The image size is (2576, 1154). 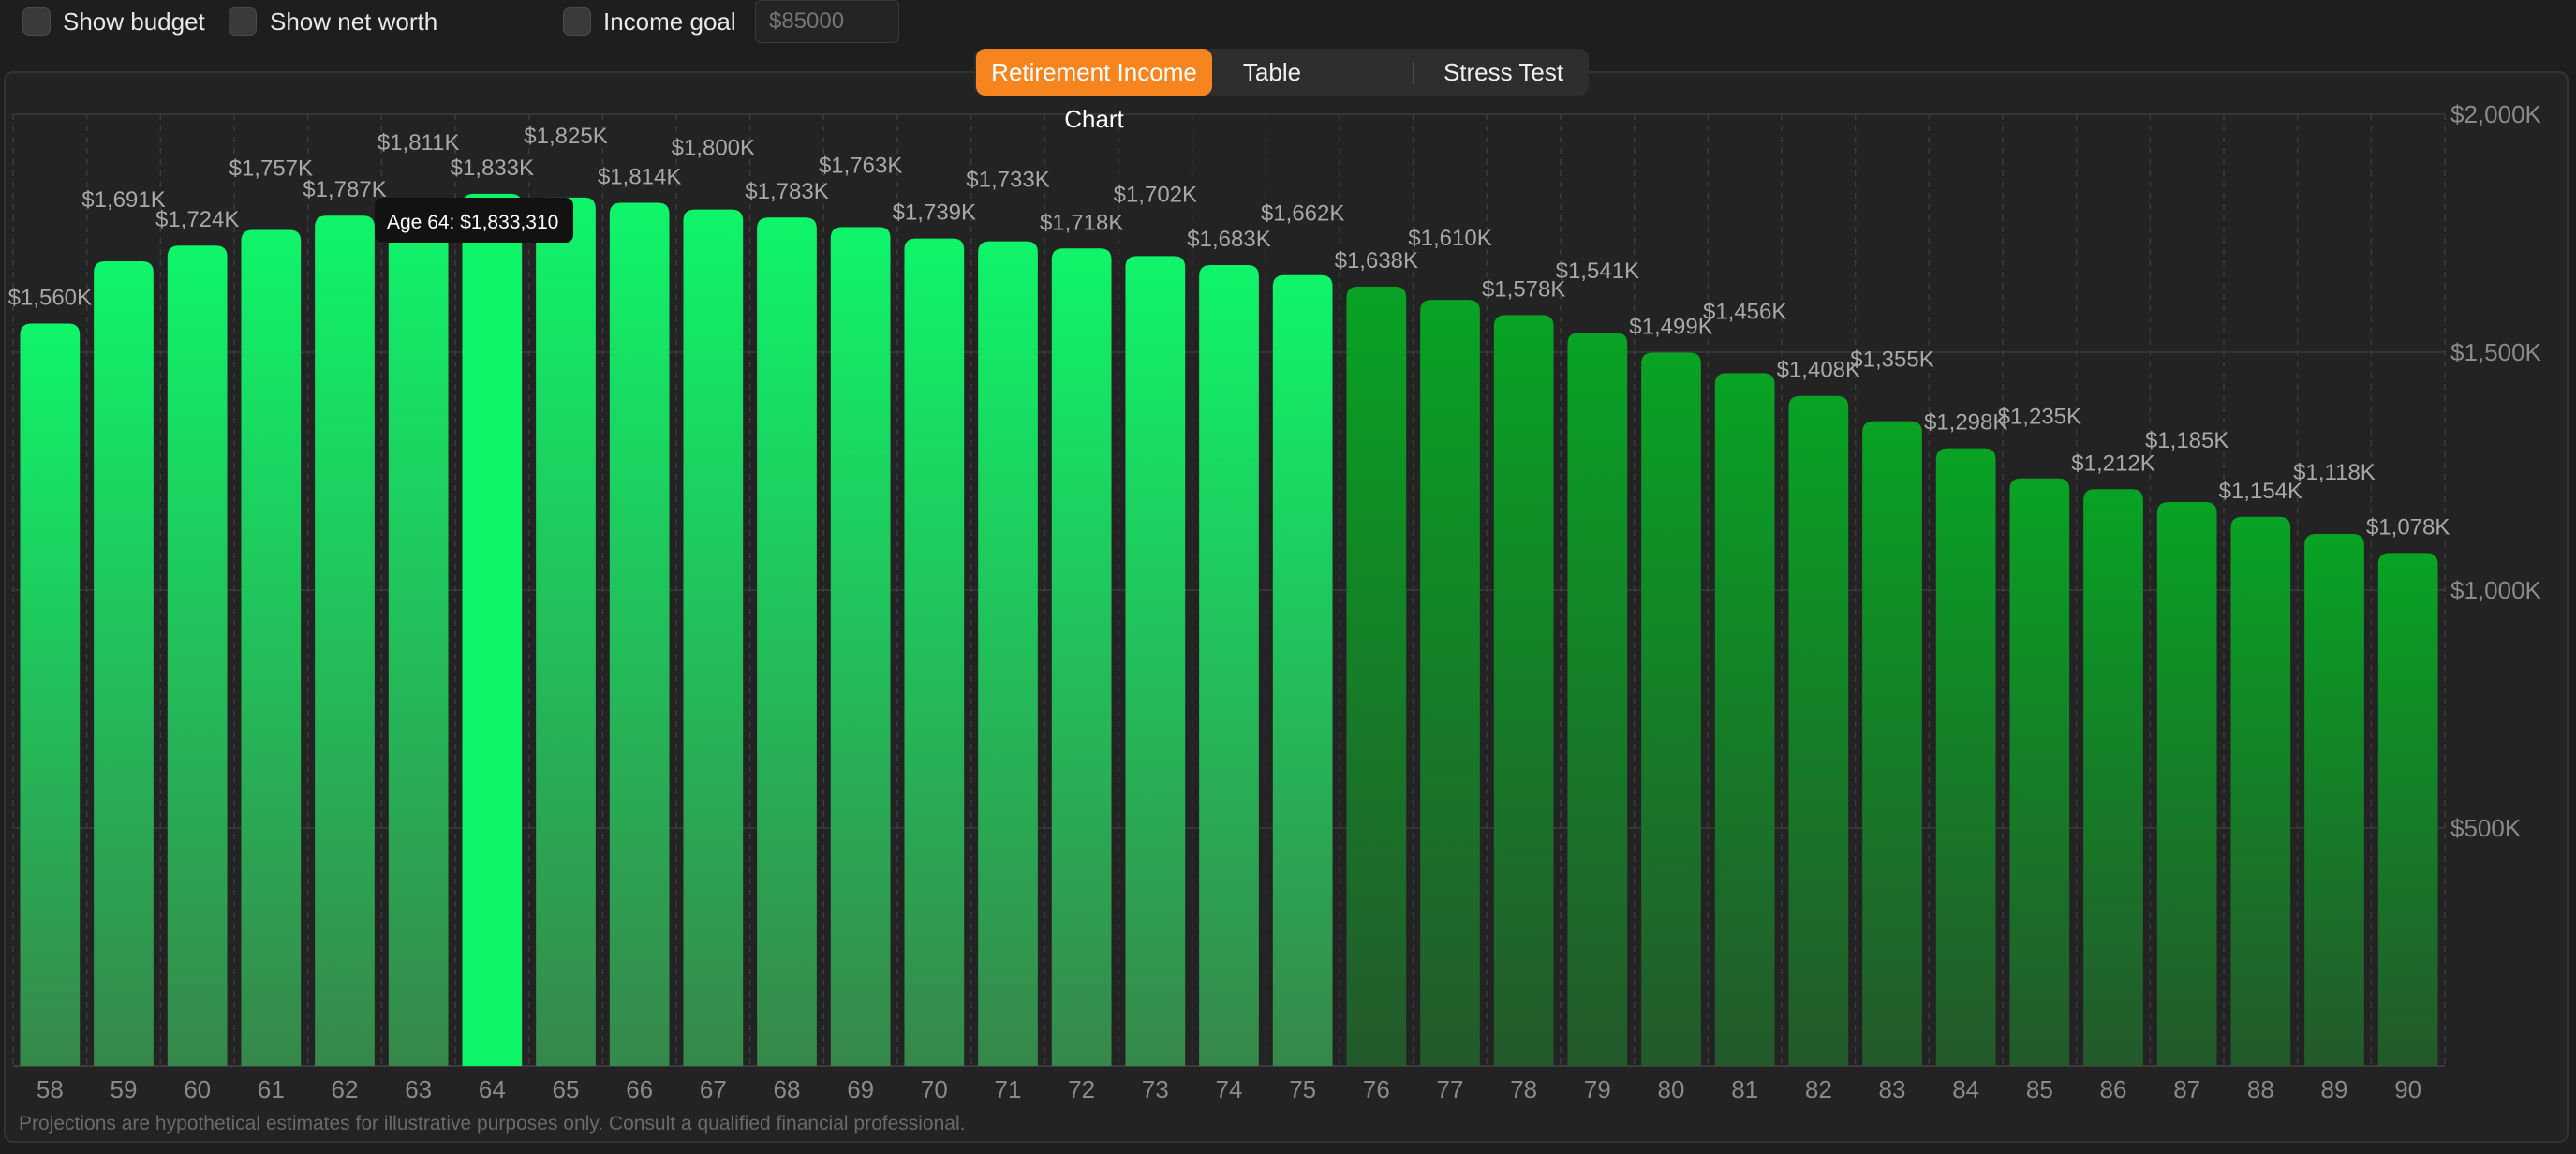 I want to click on x-tick-label: 74, so click(x=1229, y=1089).